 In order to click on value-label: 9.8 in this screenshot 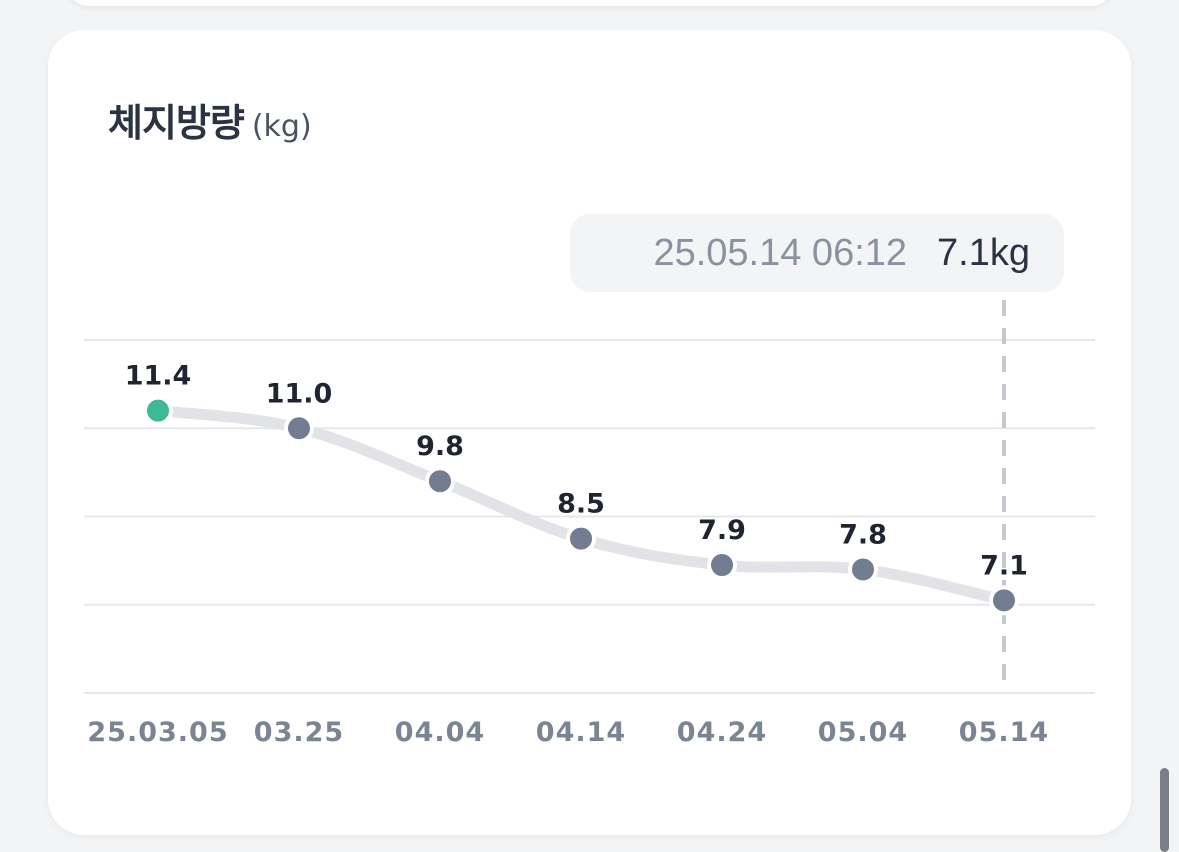, I will do `click(440, 446)`.